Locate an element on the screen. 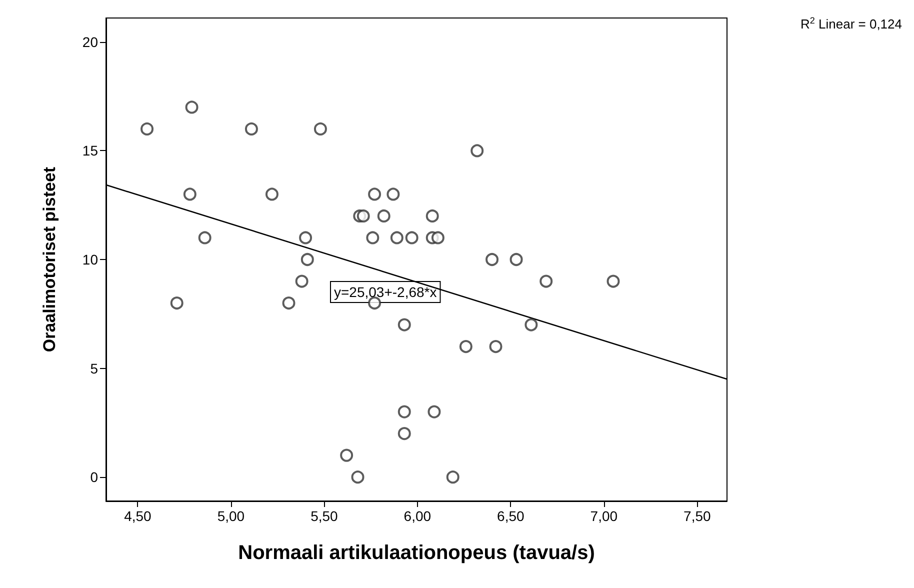 Image resolution: width=914 pixels, height=588 pixels. x-tick-label: 7,00 is located at coordinates (604, 516).